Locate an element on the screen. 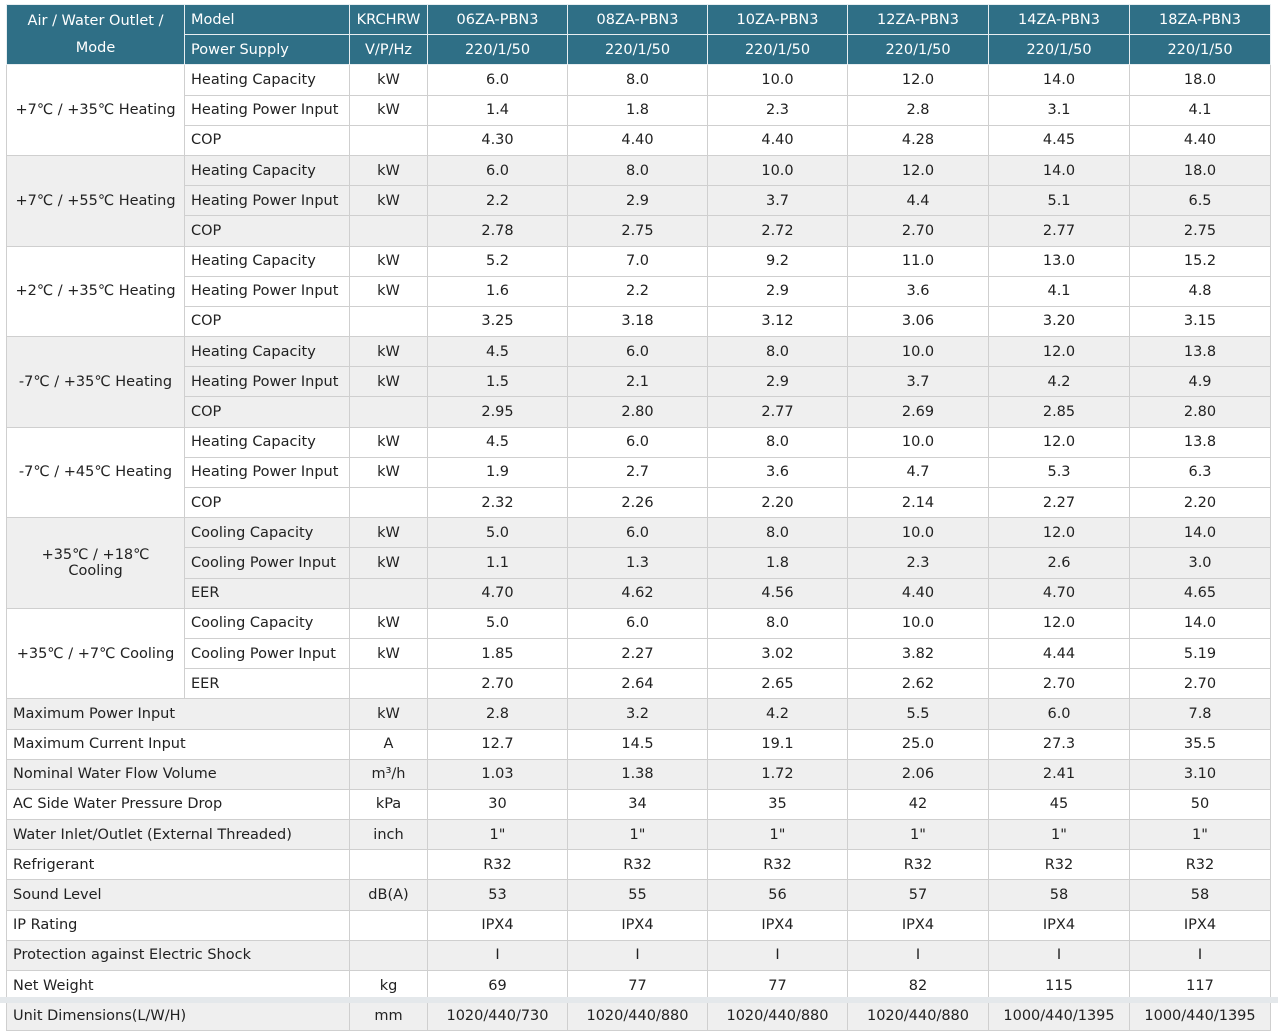 This screenshot has width=1278, height=1031. value-cell: 34 is located at coordinates (637, 804).